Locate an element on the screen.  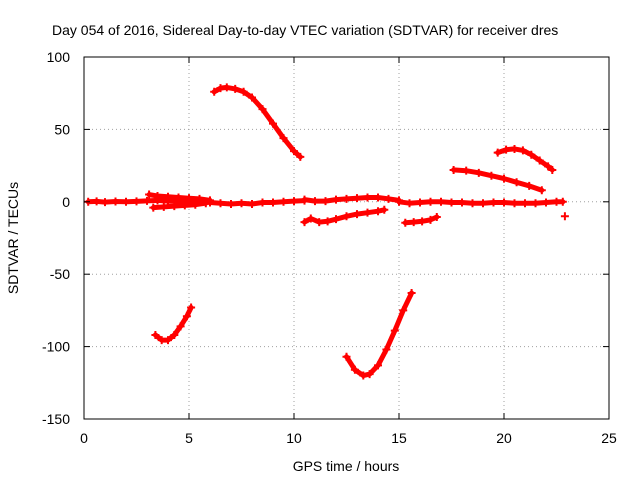
x-axis-label: GPS time / hours is located at coordinates (346, 466).